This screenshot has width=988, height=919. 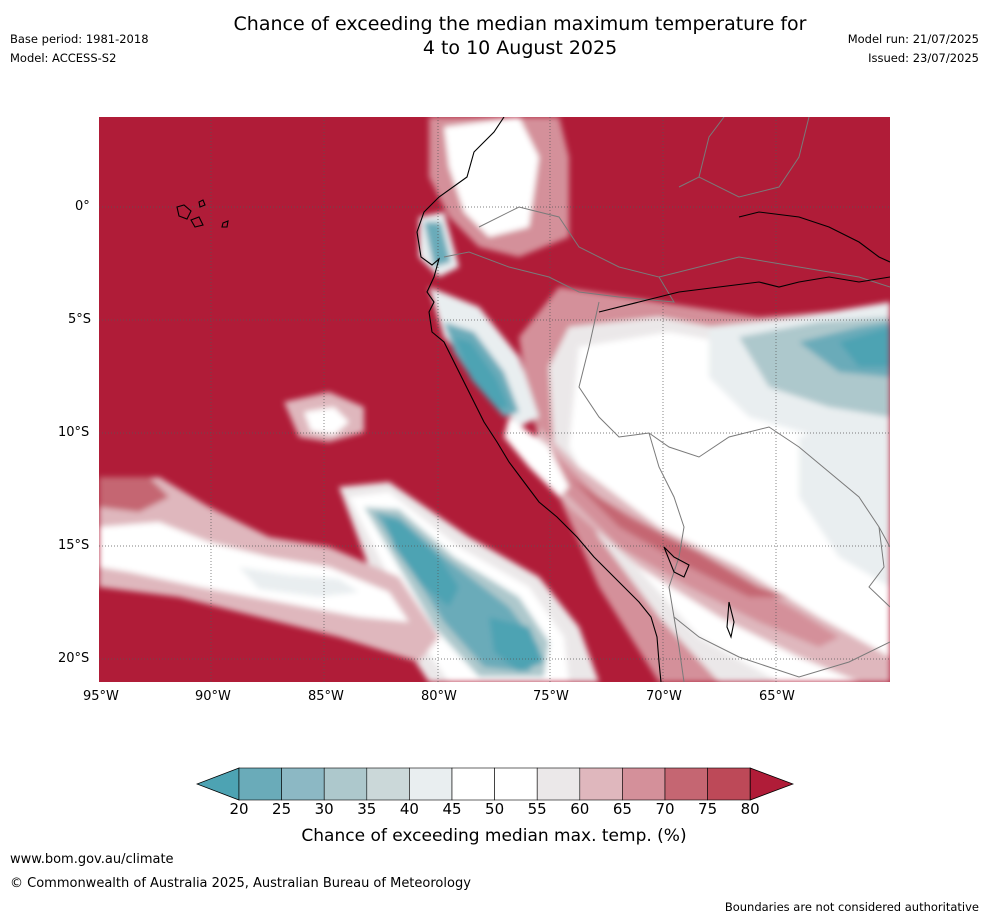 What do you see at coordinates (218, 784) in the screenshot?
I see `colorbar-extend-low` at bounding box center [218, 784].